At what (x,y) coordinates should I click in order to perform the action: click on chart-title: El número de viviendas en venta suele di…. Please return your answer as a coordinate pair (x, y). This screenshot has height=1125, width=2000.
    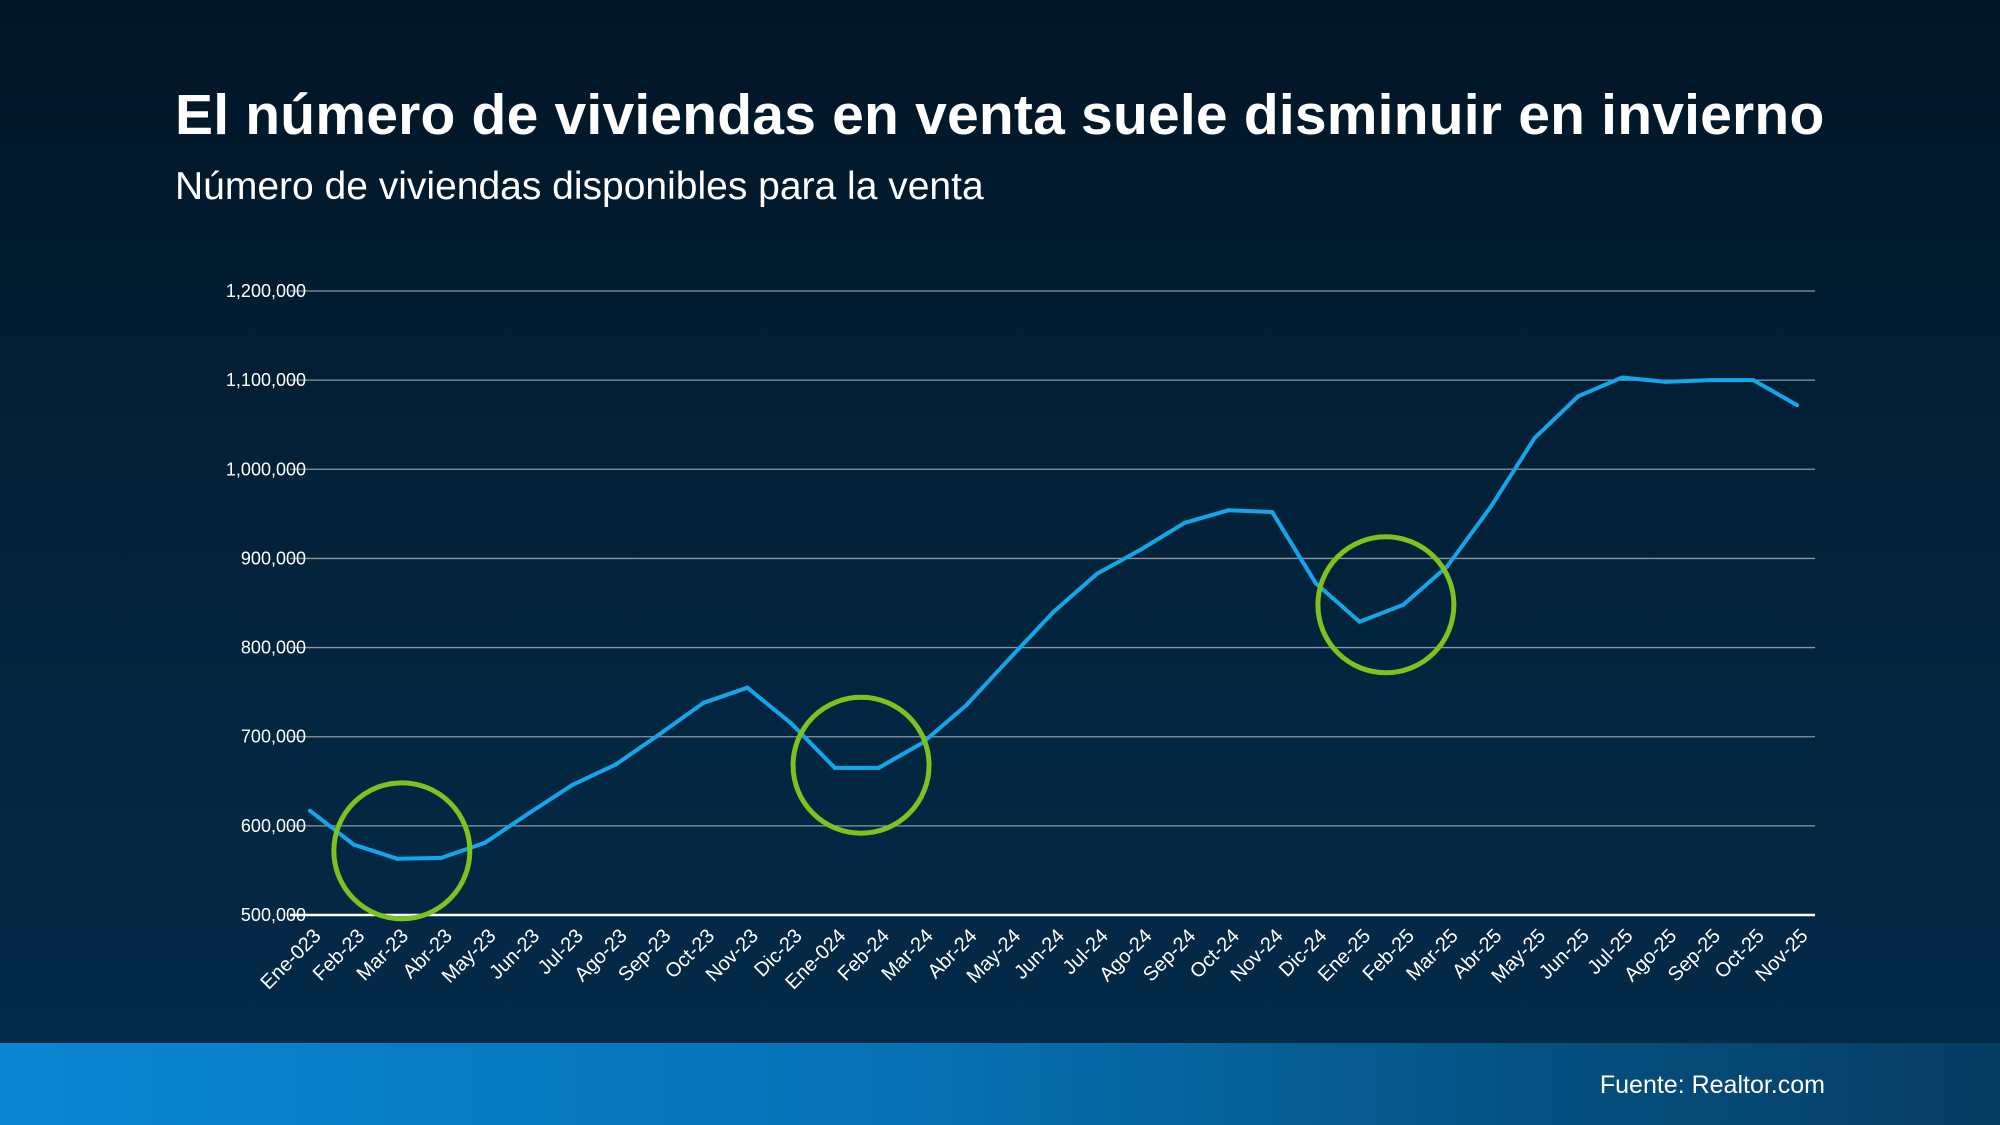
    Looking at the image, I should click on (1000, 115).